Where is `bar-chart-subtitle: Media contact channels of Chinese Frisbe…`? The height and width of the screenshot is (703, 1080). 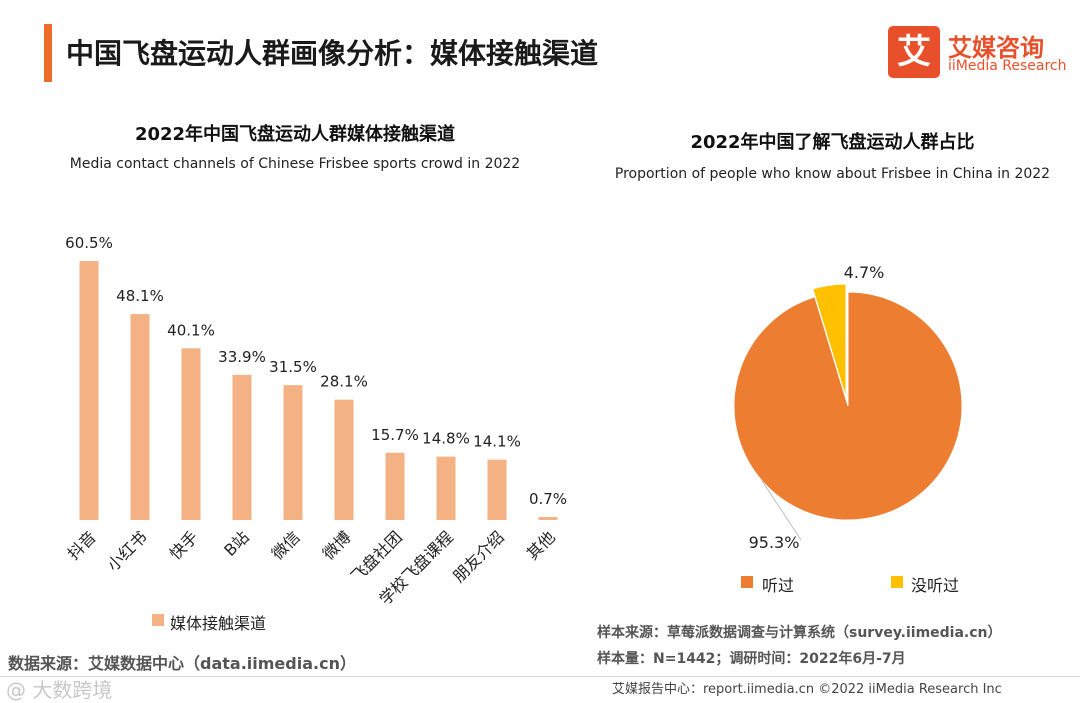 bar-chart-subtitle: Media contact channels of Chinese Frisbe… is located at coordinates (295, 164).